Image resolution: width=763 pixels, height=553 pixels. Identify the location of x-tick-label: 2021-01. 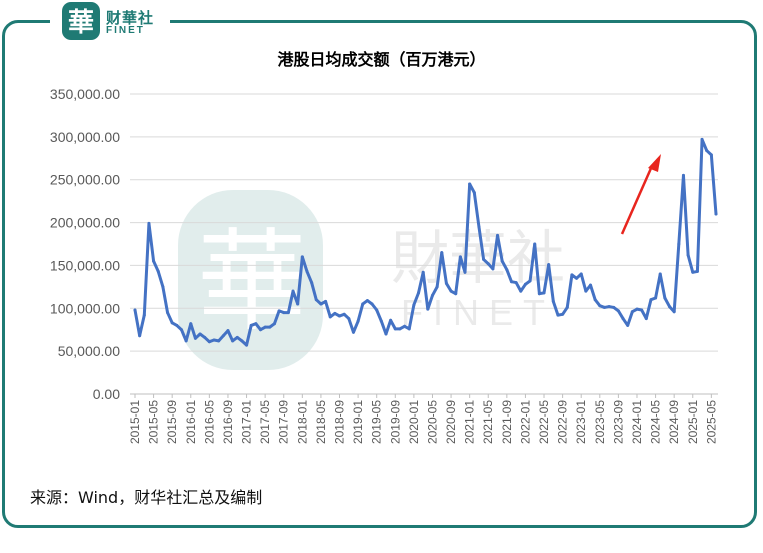
(470, 422).